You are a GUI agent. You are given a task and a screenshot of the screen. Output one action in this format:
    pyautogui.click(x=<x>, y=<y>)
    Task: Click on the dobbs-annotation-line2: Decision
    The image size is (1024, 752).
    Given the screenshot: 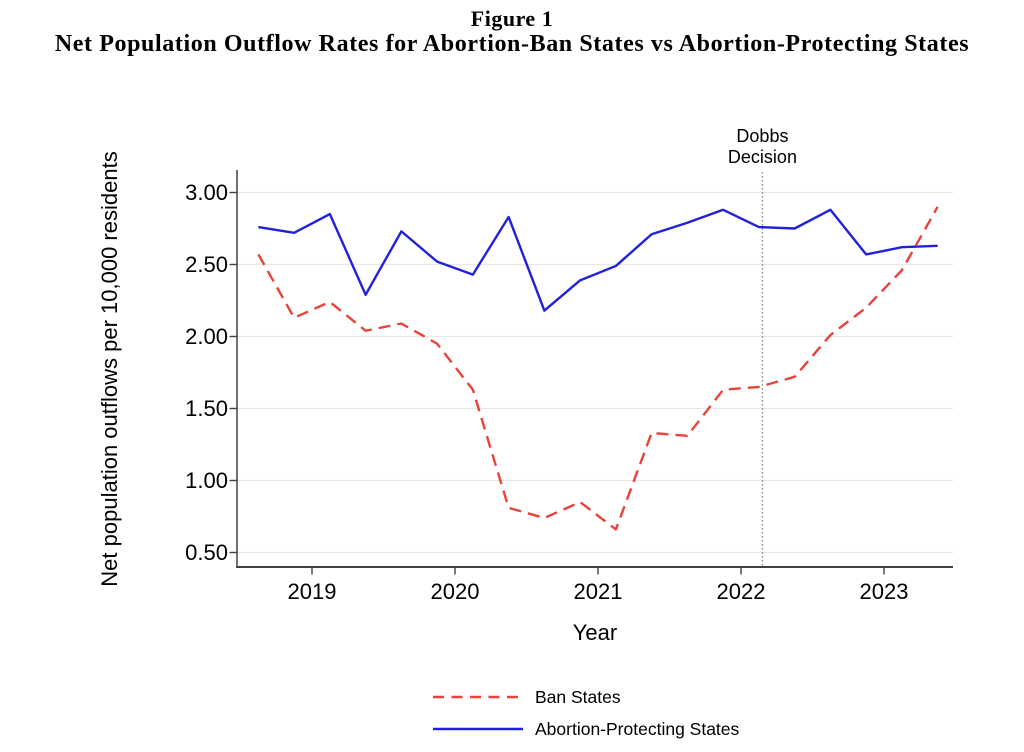 What is the action you would take?
    pyautogui.click(x=762, y=157)
    